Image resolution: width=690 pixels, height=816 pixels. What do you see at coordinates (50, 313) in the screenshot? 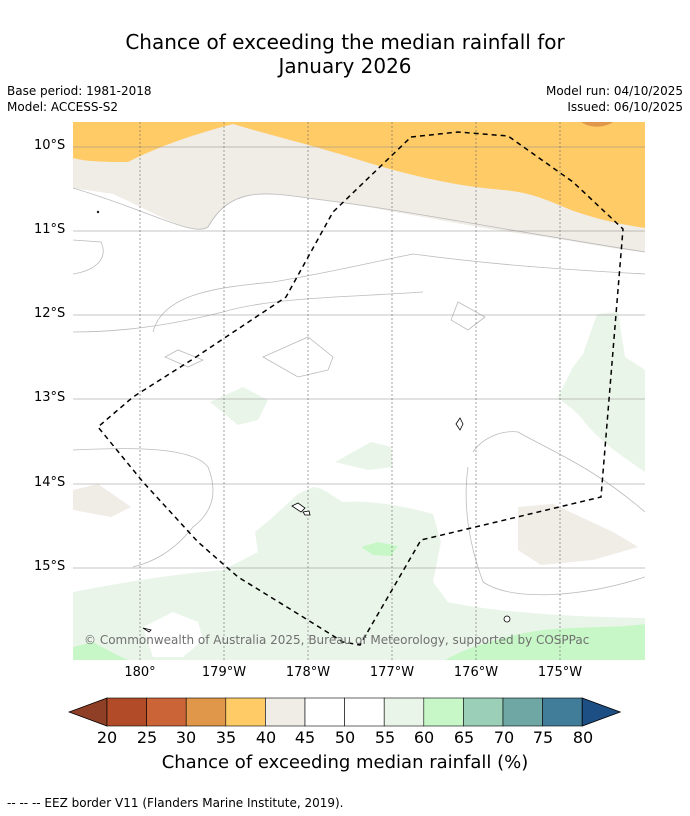
I see `lat-label: 12°S` at bounding box center [50, 313].